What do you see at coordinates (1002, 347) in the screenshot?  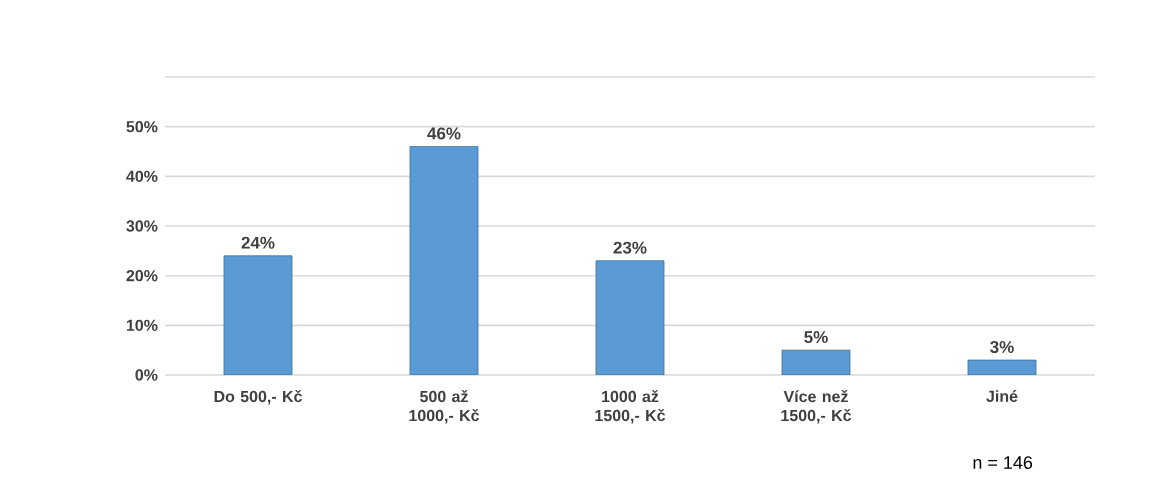 I see `data-label: 3%` at bounding box center [1002, 347].